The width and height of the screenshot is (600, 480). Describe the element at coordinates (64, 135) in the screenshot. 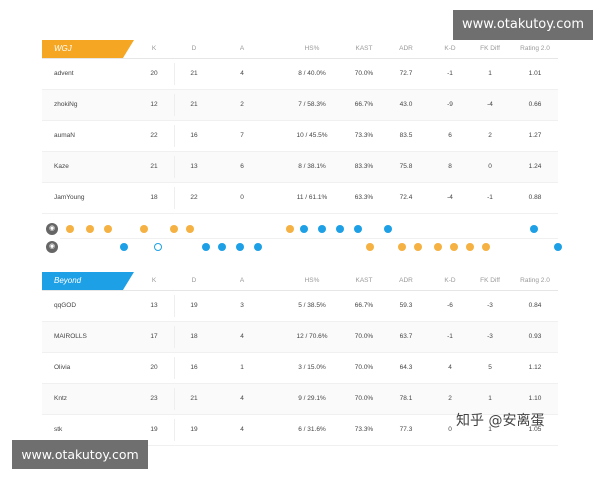

I see `player-name: aumaN` at that location.